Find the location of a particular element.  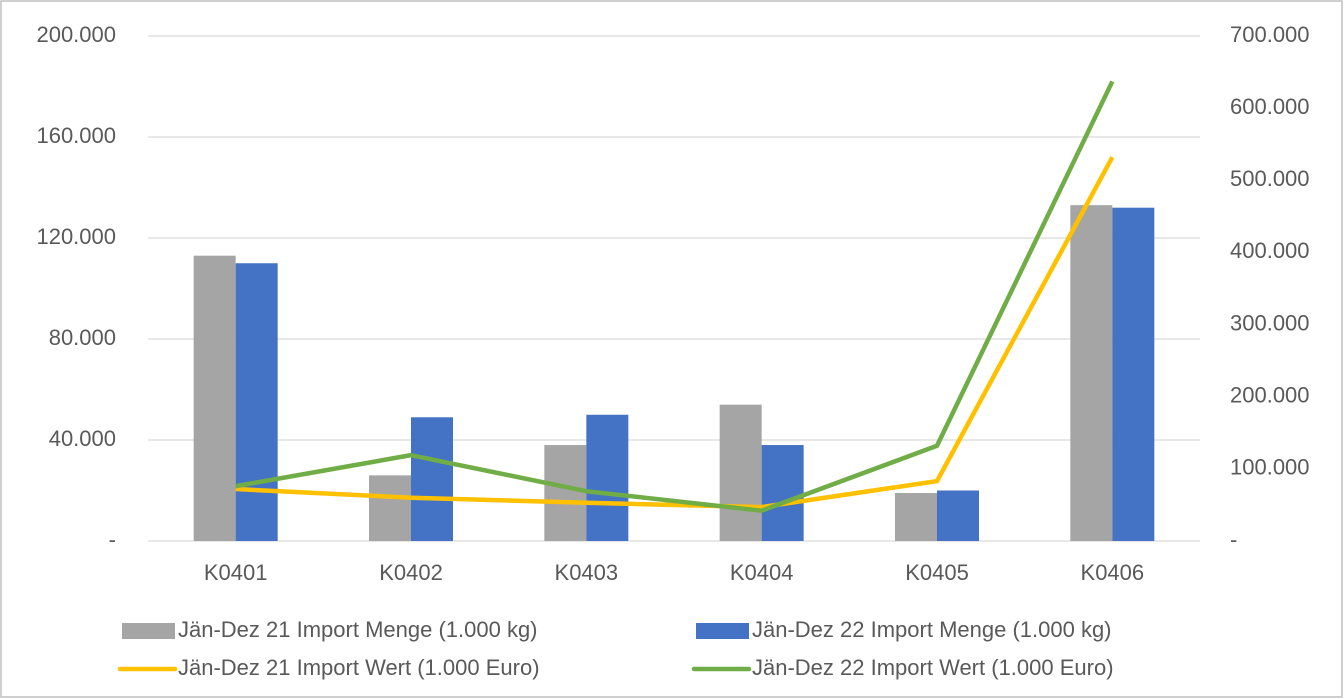

y2-tick-label: 500.000 is located at coordinates (1270, 178).